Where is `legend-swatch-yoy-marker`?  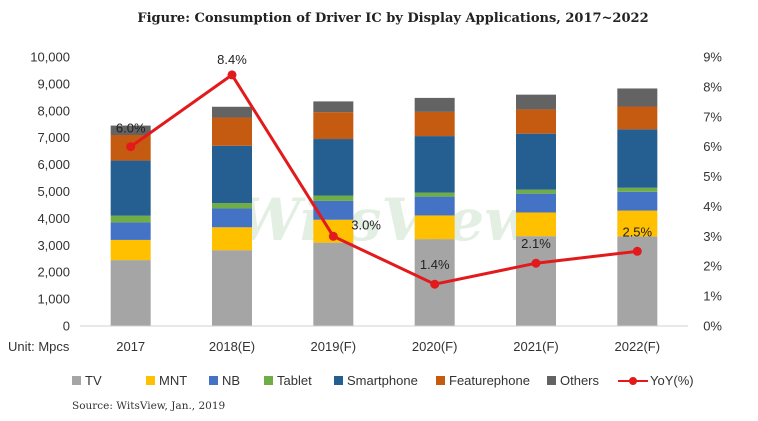
legend-swatch-yoy-marker is located at coordinates (633, 381).